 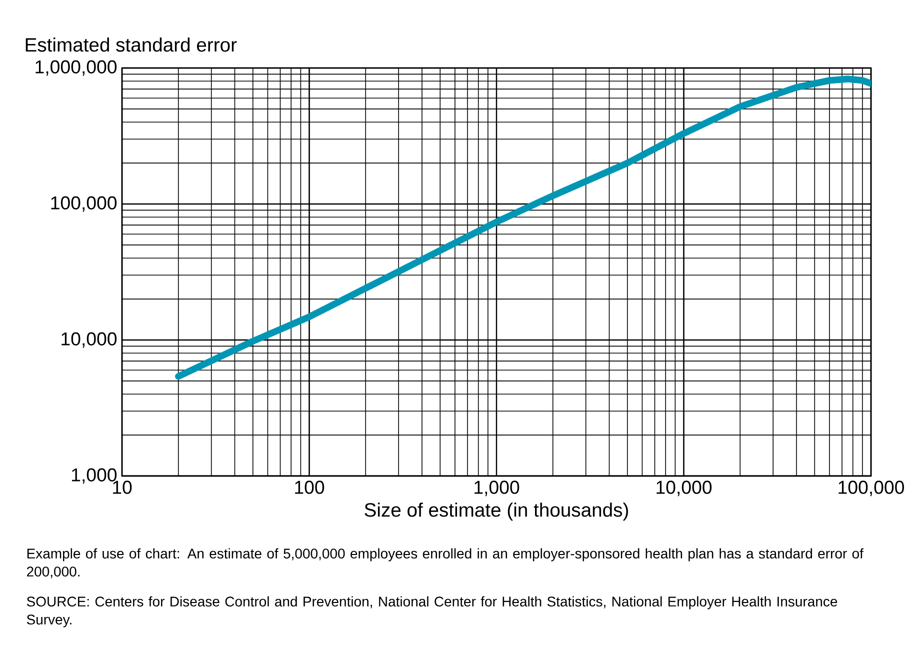 What do you see at coordinates (76, 68) in the screenshot?
I see `y-tick-label: 1,000,000` at bounding box center [76, 68].